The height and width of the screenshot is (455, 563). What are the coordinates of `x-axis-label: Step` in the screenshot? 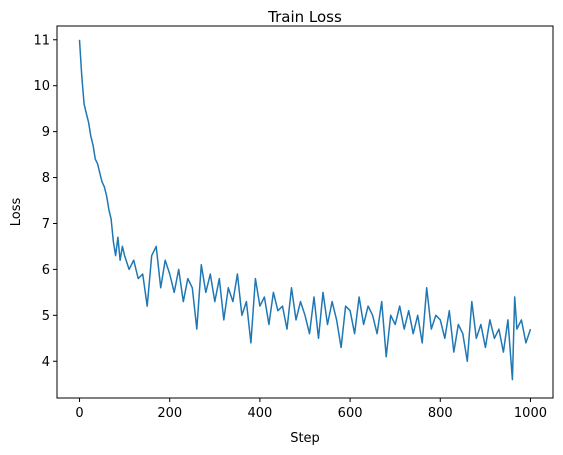 It's located at (305, 438).